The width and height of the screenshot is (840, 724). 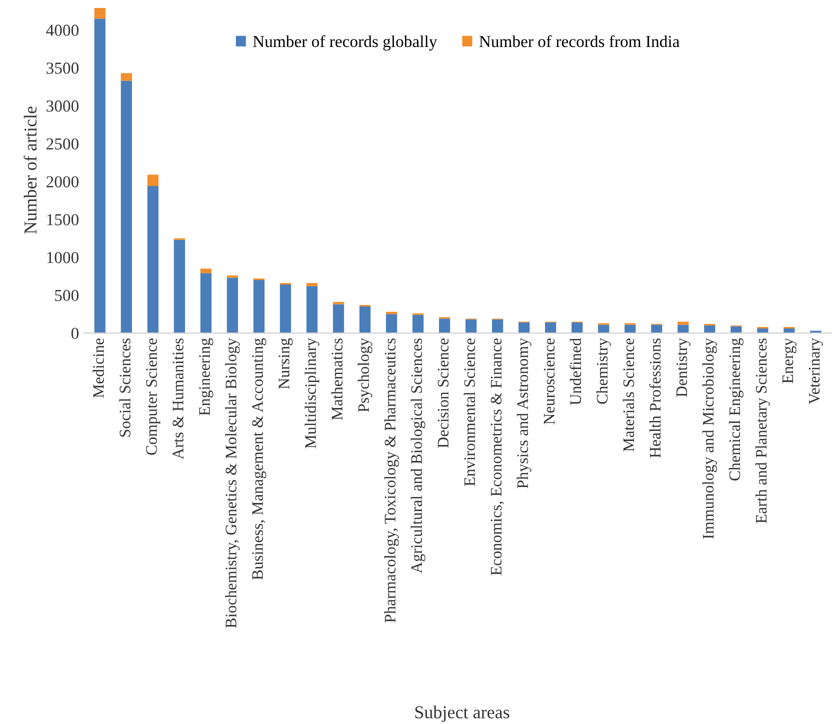 I want to click on x-tick-label: Biochemistry, Genetics & Molecular Biology, so click(x=232, y=483).